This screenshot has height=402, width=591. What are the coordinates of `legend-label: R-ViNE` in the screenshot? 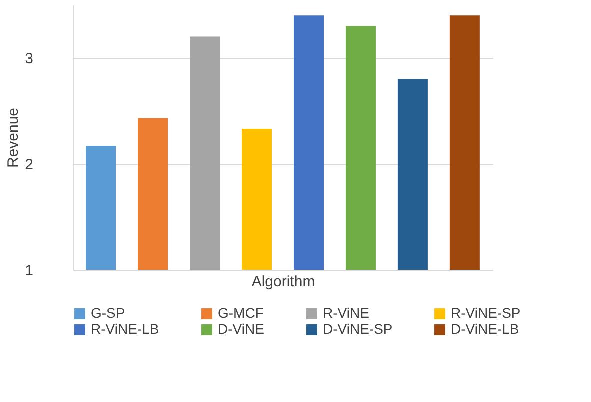 It's located at (346, 313).